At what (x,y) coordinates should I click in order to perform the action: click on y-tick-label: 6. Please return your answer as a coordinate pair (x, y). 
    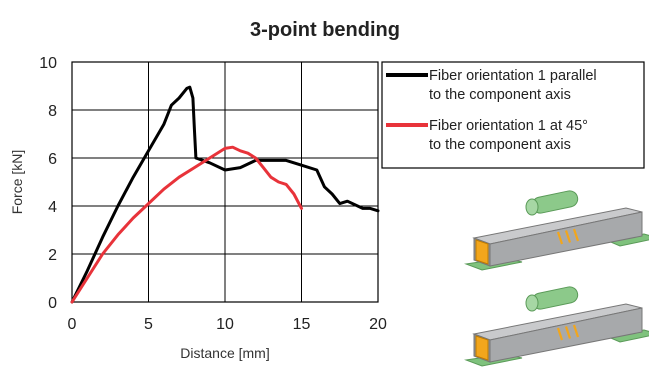
    Looking at the image, I should click on (52, 159).